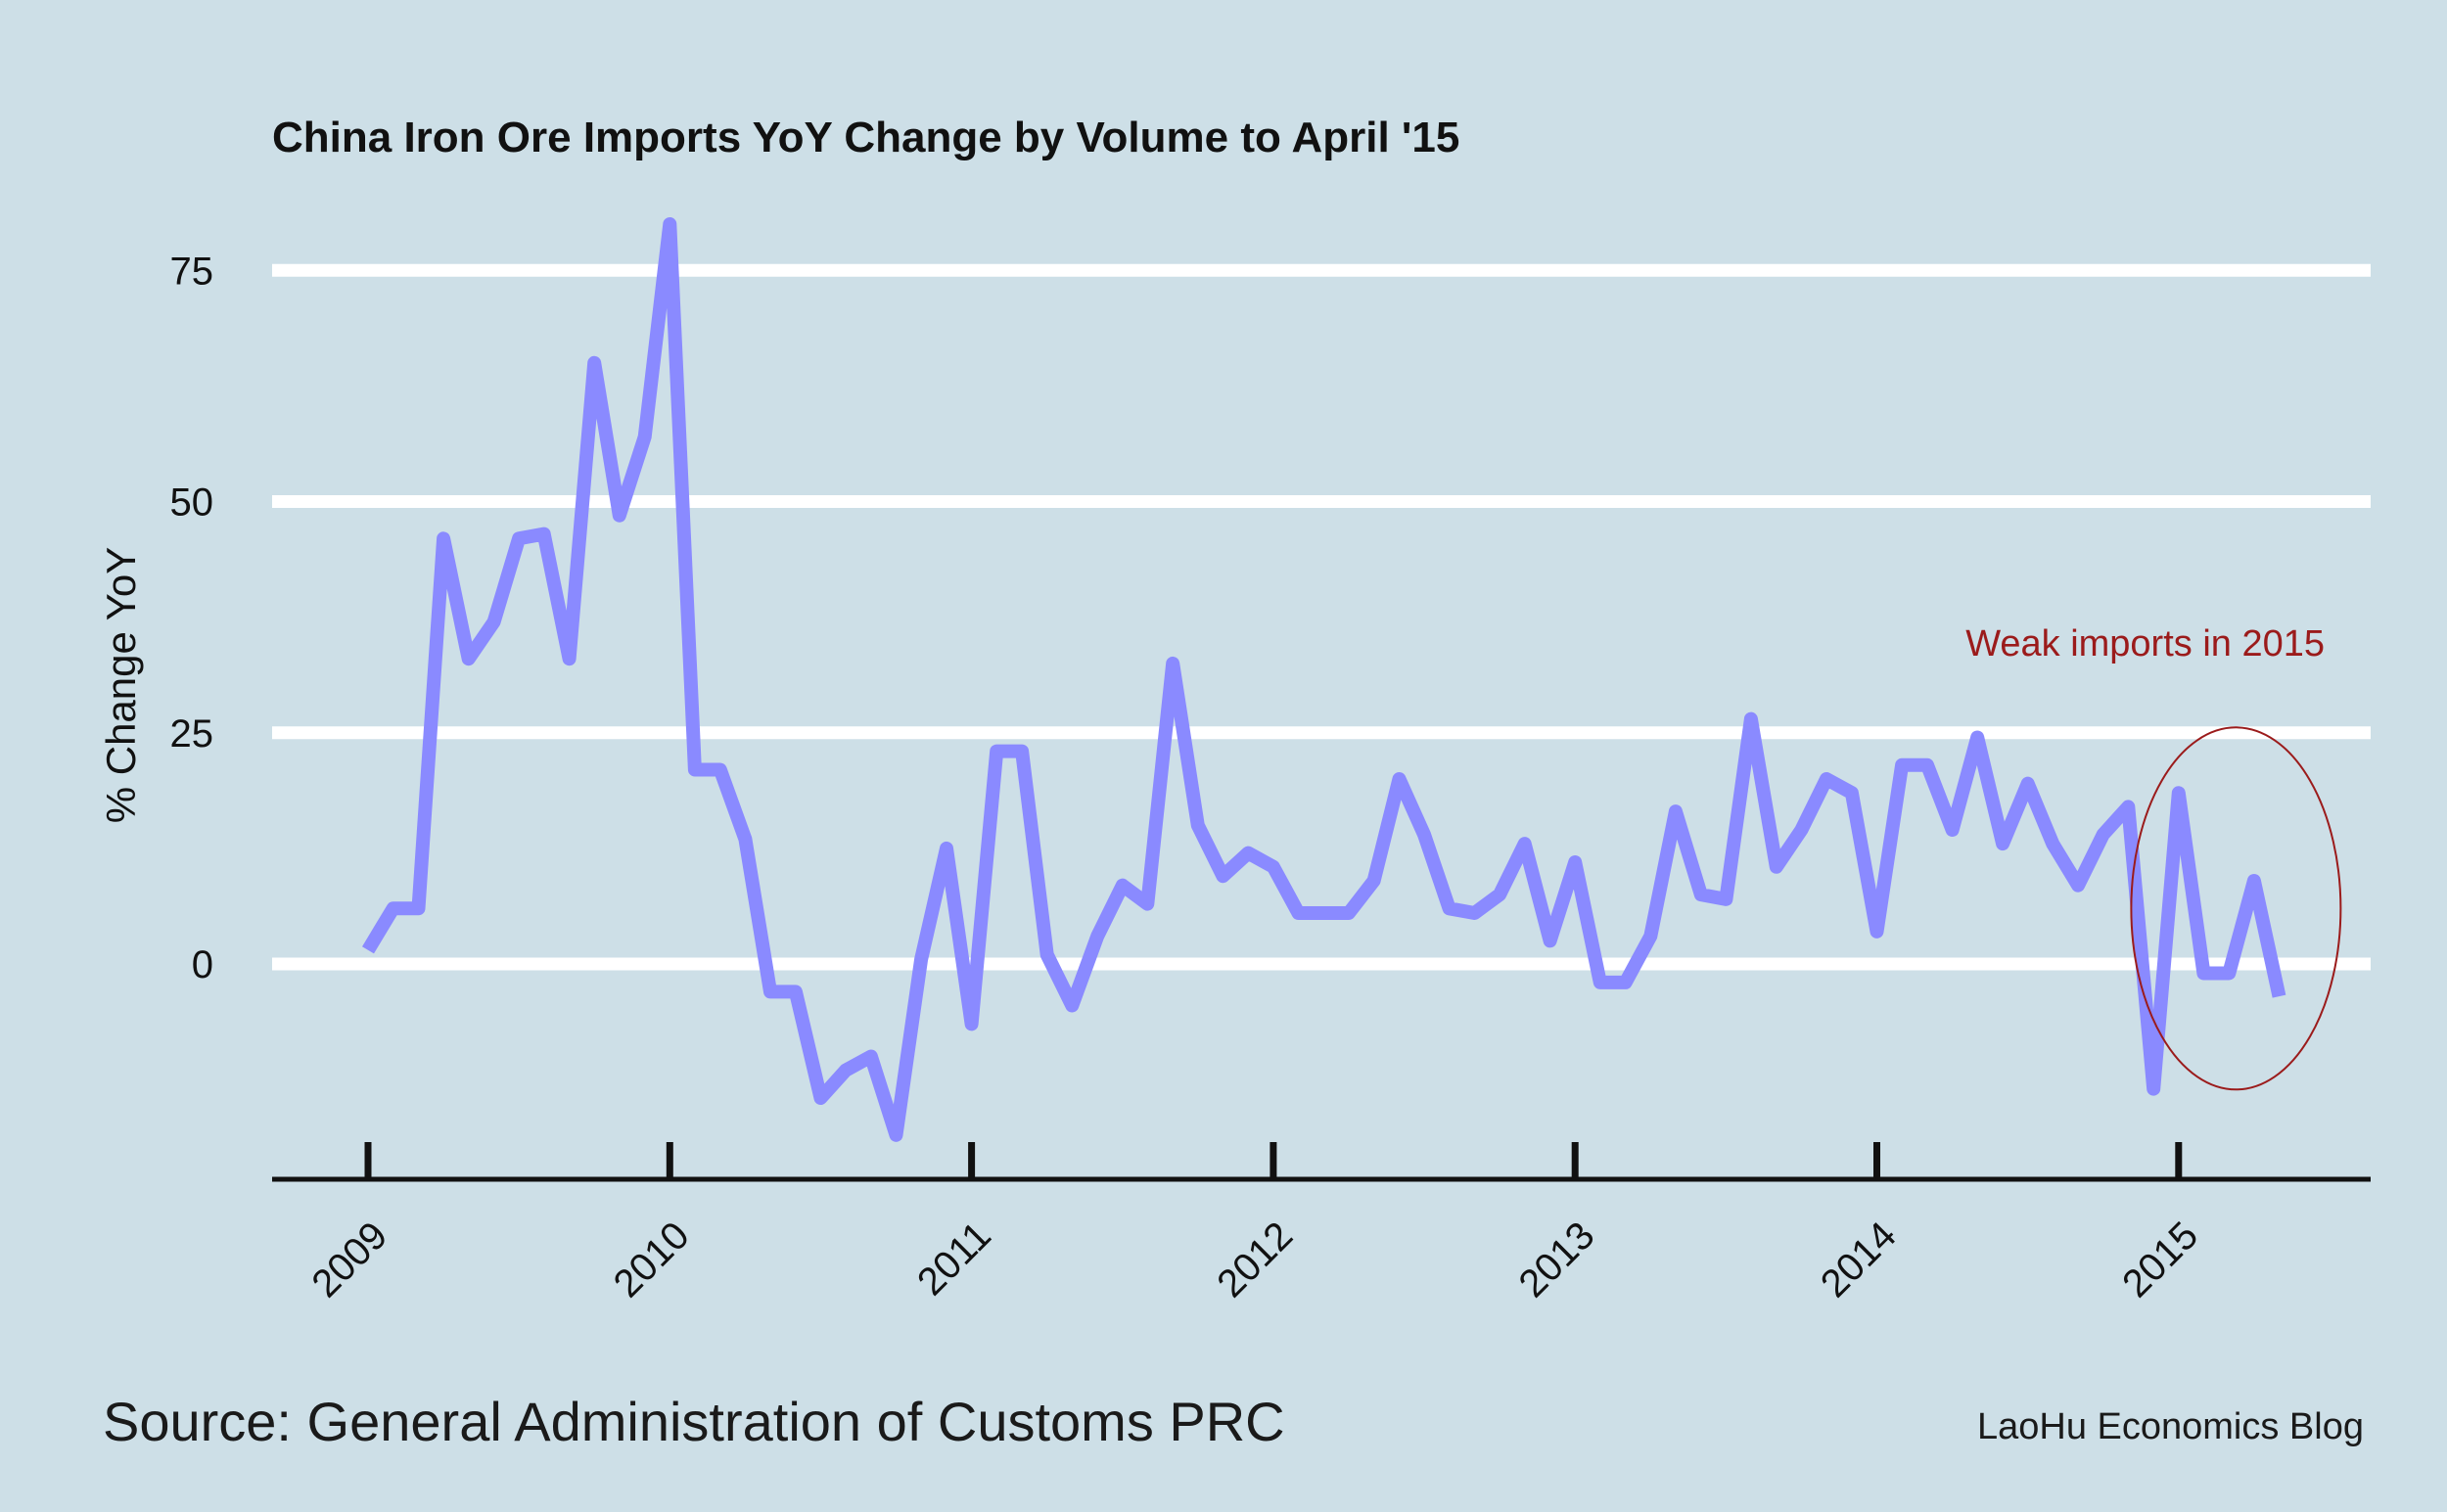  I want to click on x-tick-label-2015: 2015, so click(2160, 1260).